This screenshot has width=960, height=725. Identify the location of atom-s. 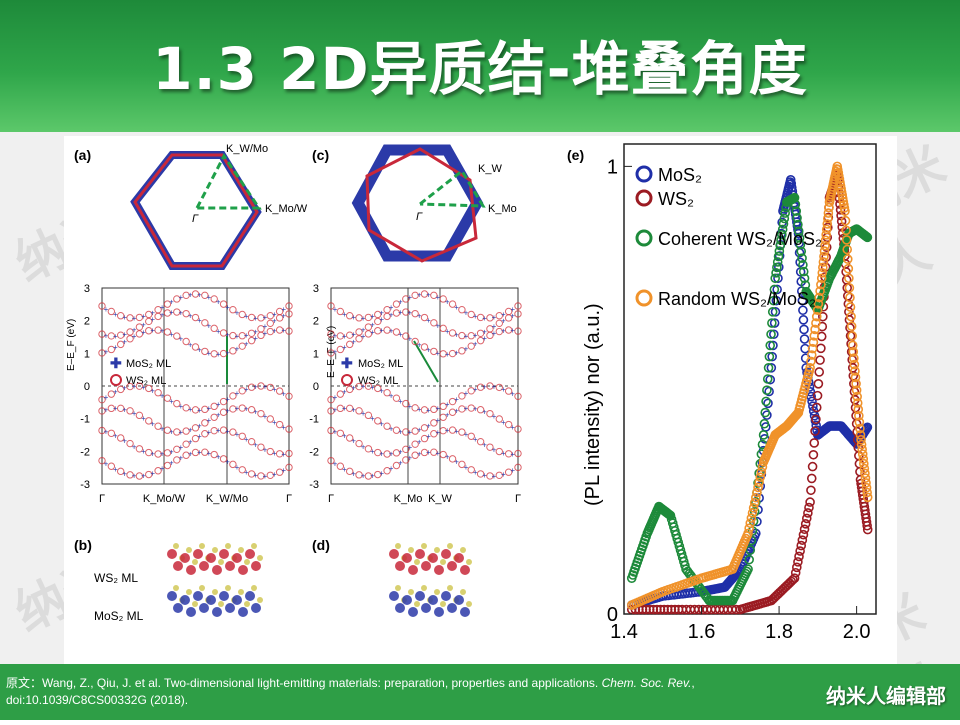
(437, 550).